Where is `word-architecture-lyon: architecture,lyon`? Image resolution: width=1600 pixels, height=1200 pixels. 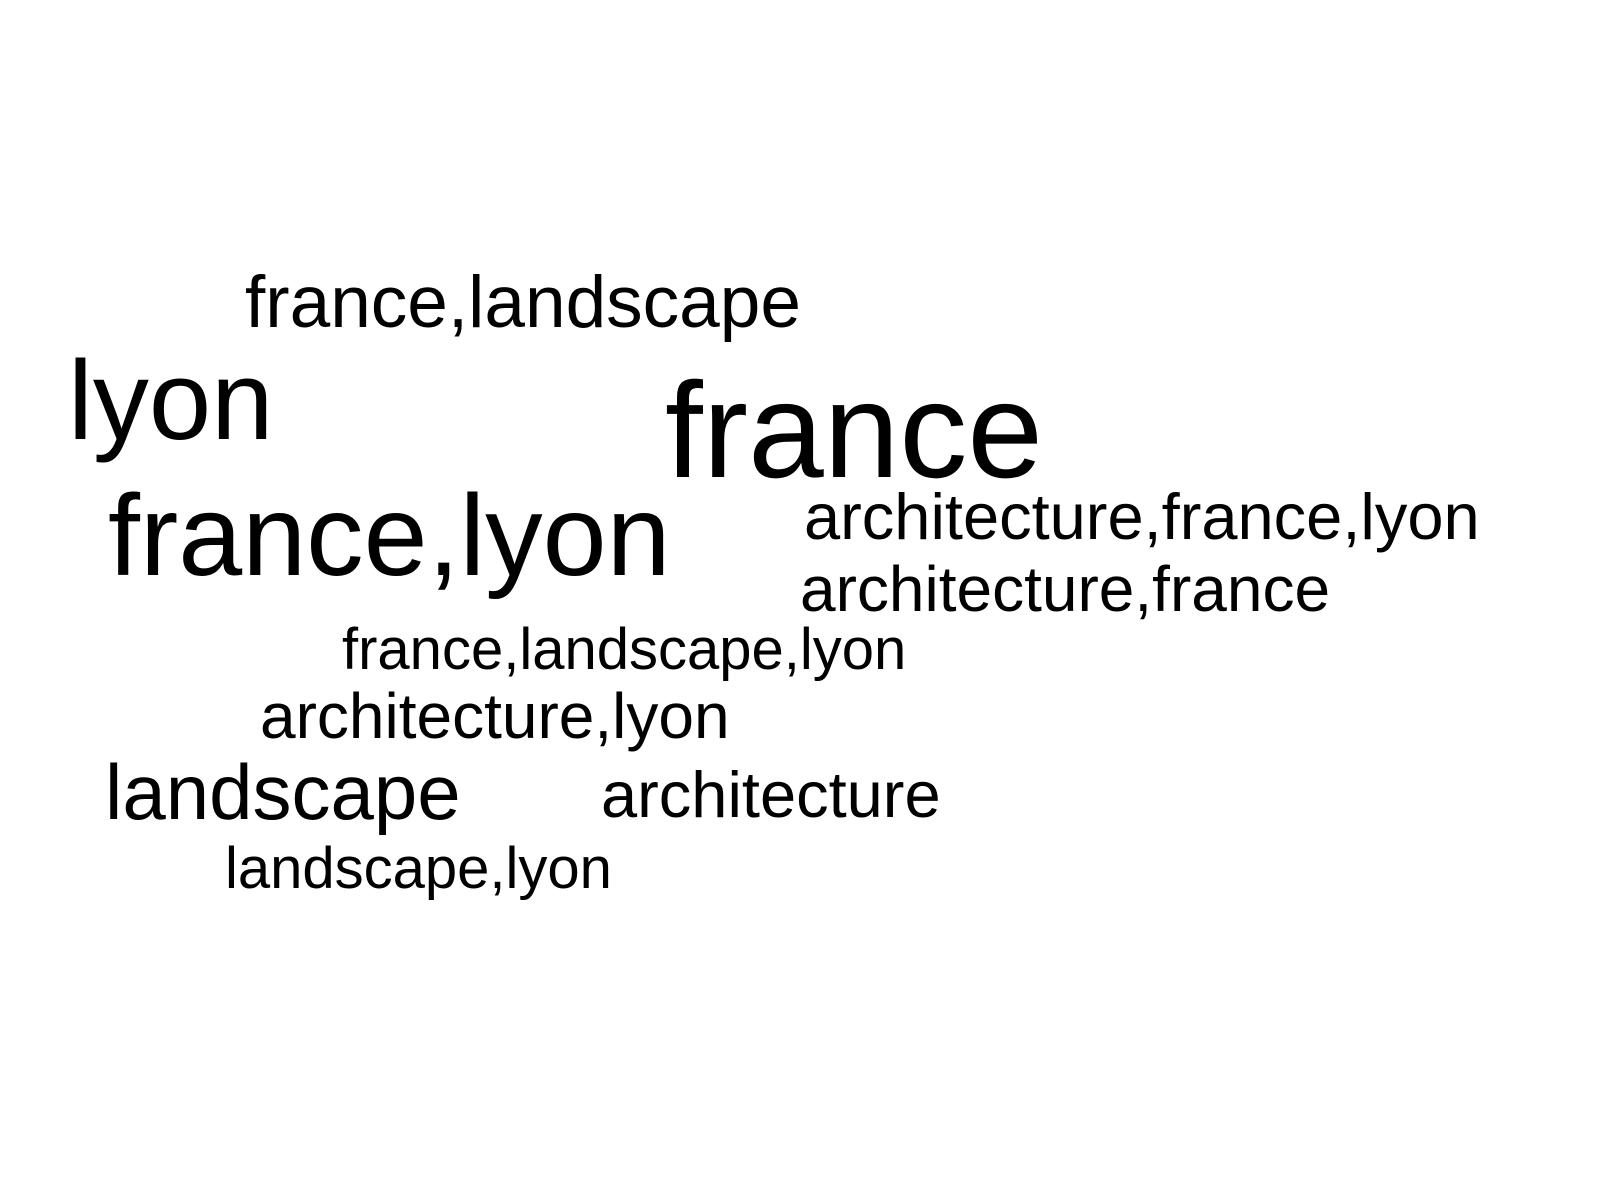
word-architecture-lyon: architecture,lyon is located at coordinates (495, 716).